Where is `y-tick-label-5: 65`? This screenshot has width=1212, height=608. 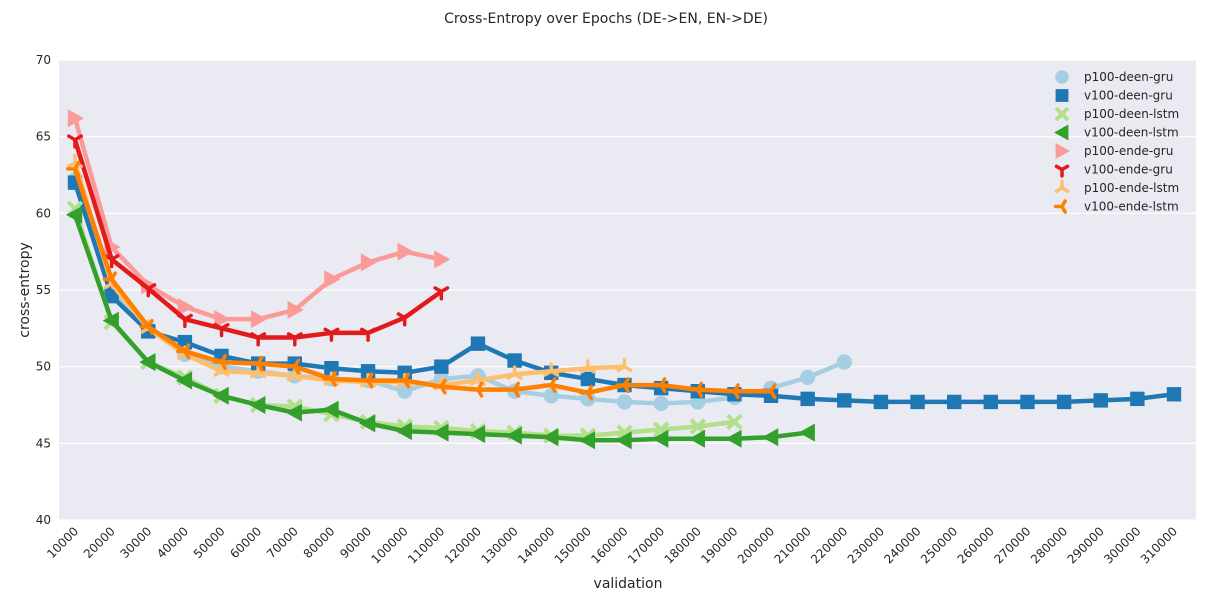
y-tick-label-5: 65 is located at coordinates (43, 137).